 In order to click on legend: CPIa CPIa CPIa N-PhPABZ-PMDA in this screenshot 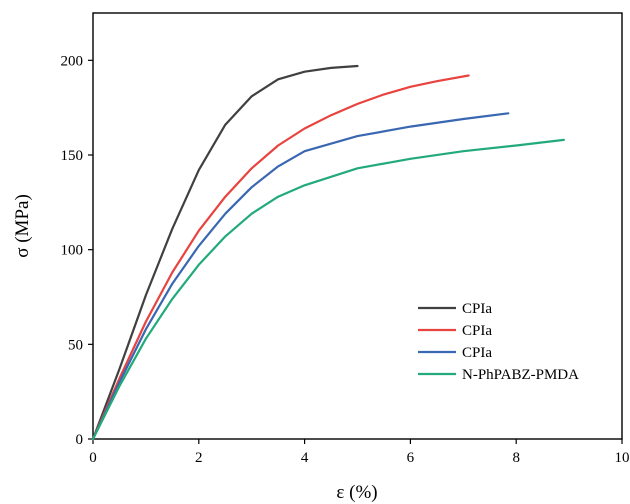, I will do `click(498, 342)`.